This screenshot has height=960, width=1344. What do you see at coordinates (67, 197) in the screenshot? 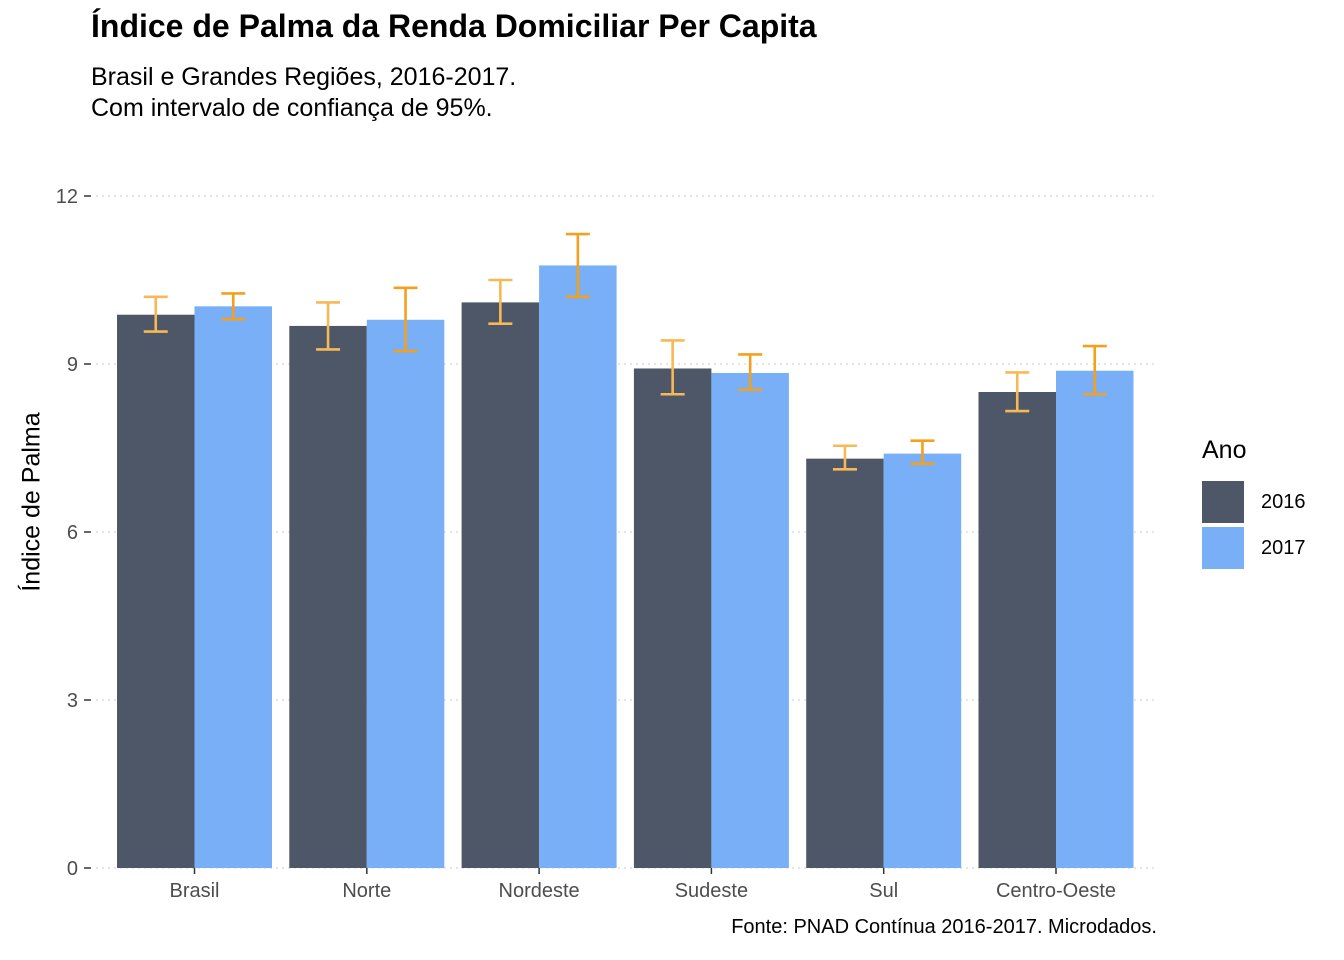
I see `y-tick-label-12: 12` at bounding box center [67, 197].